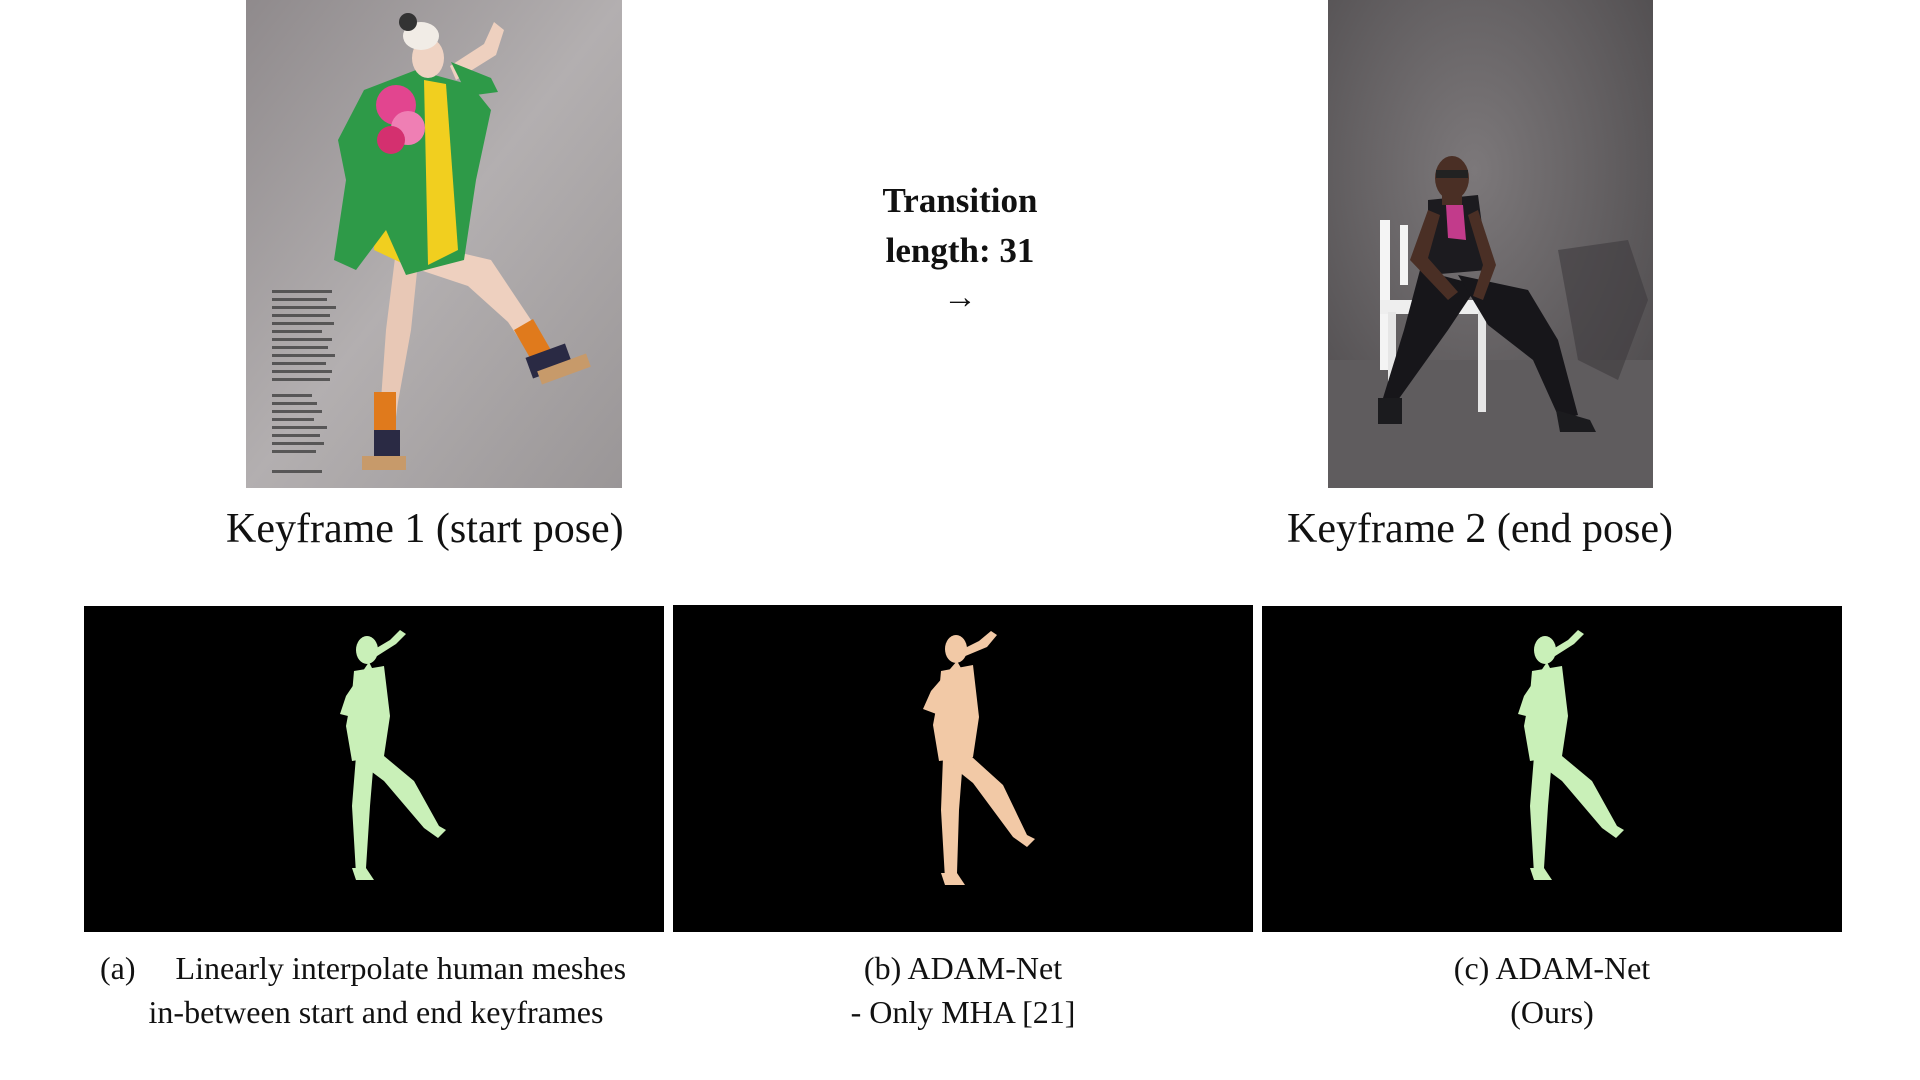  I want to click on start-keyframe-label: Keyframe 1 (start pose), so click(425, 529).